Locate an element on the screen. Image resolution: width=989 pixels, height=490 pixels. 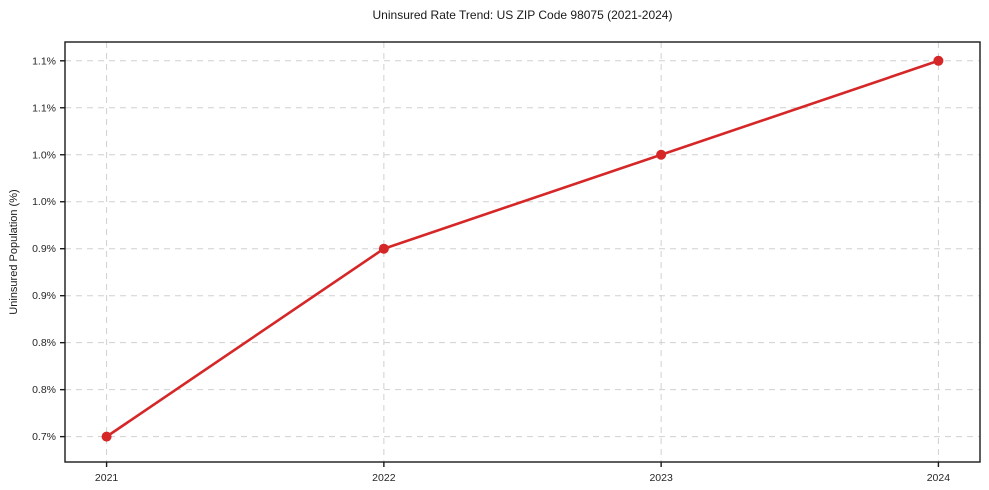
x-tick-label: 2022 is located at coordinates (384, 478).